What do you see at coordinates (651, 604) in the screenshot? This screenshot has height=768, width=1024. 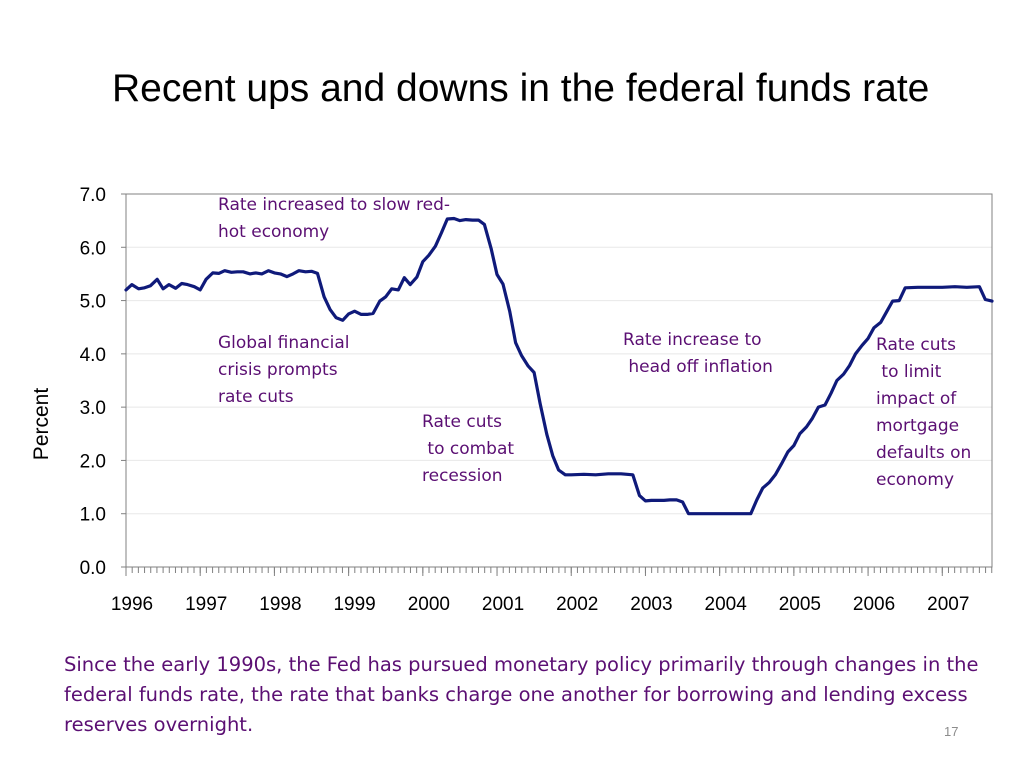 I see `x-tick-label: 2003` at bounding box center [651, 604].